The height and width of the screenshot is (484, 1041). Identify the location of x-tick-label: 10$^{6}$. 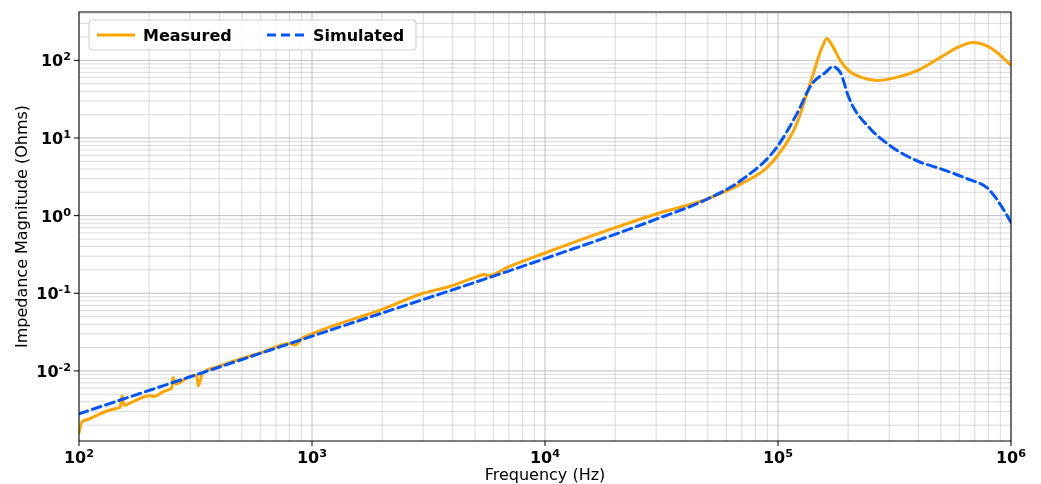
(1011, 456).